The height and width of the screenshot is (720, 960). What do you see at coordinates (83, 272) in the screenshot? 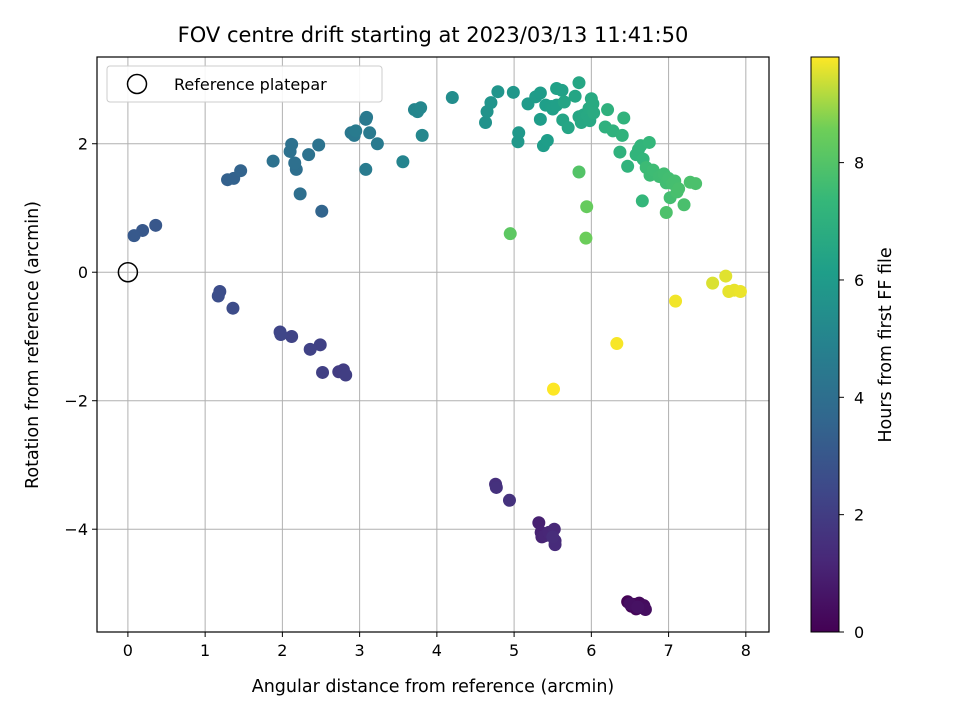
I see `y-tick-label: 0` at bounding box center [83, 272].